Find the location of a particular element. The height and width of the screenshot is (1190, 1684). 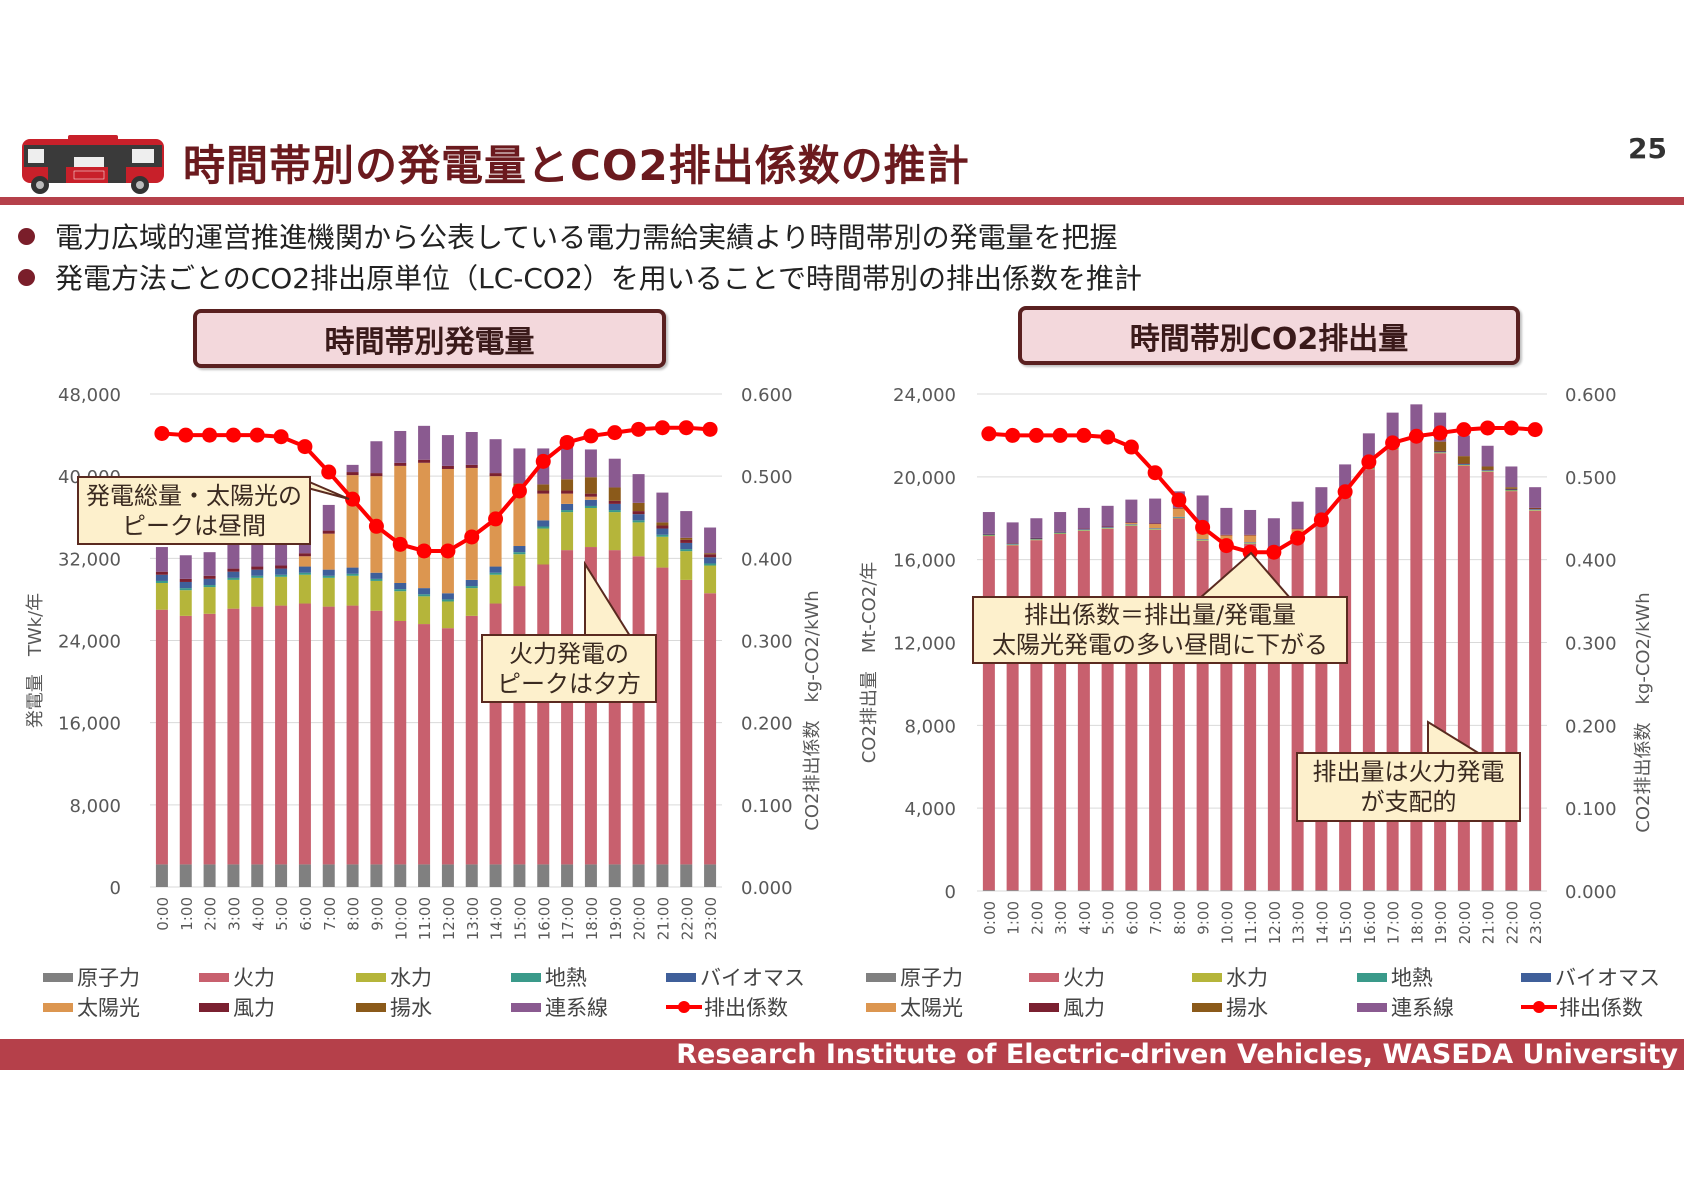

y2-tick-label: 0.500 is located at coordinates (767, 477).